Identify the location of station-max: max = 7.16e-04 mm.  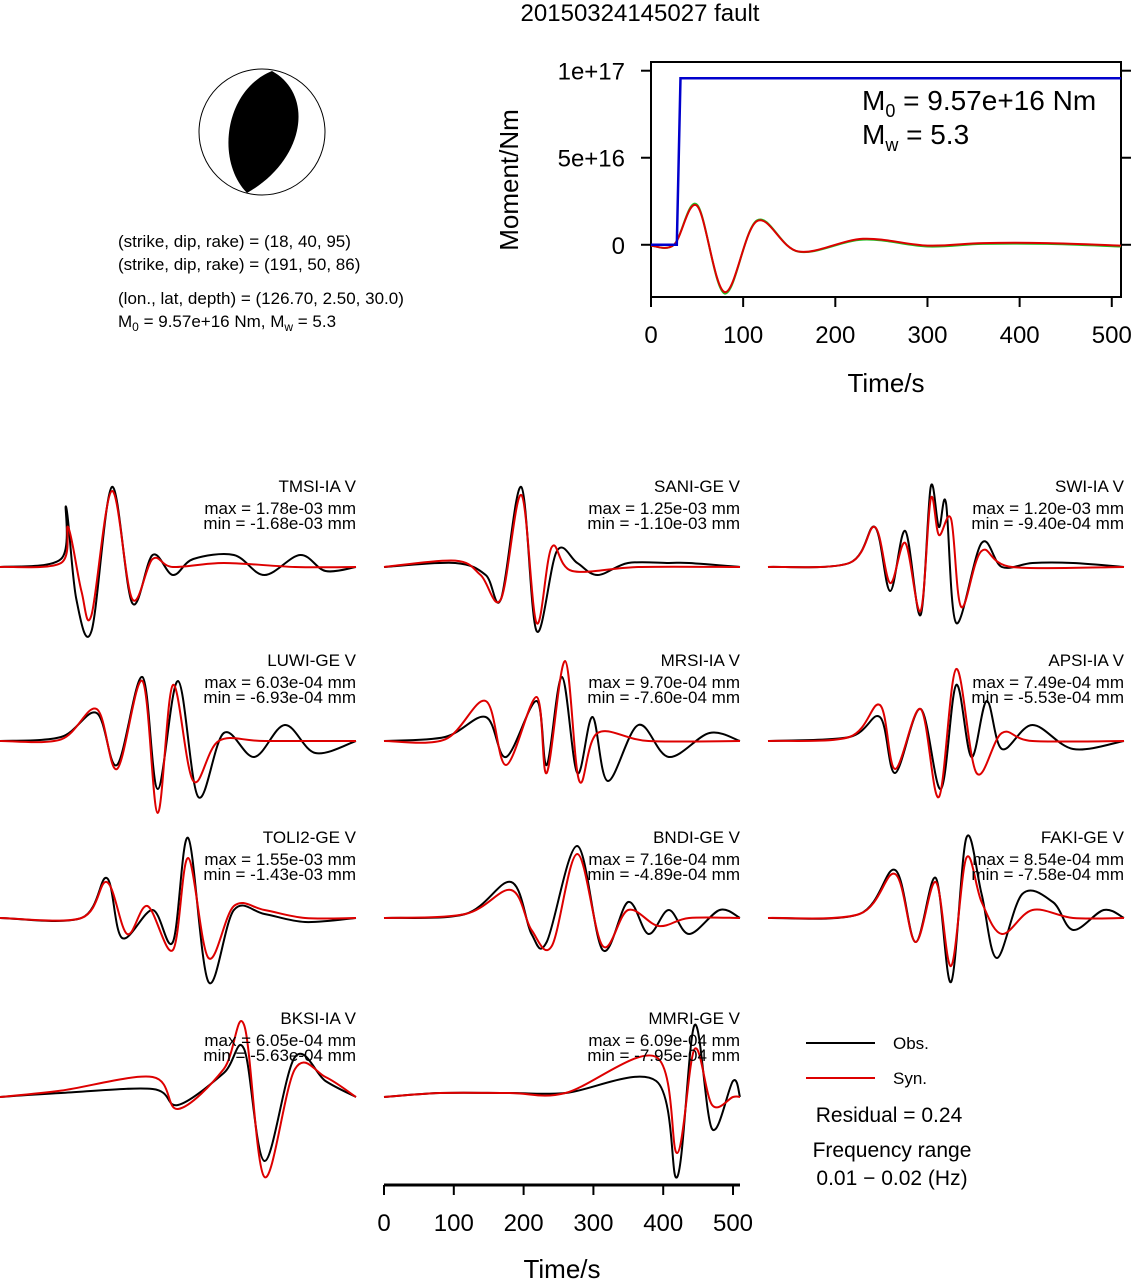
(664, 859).